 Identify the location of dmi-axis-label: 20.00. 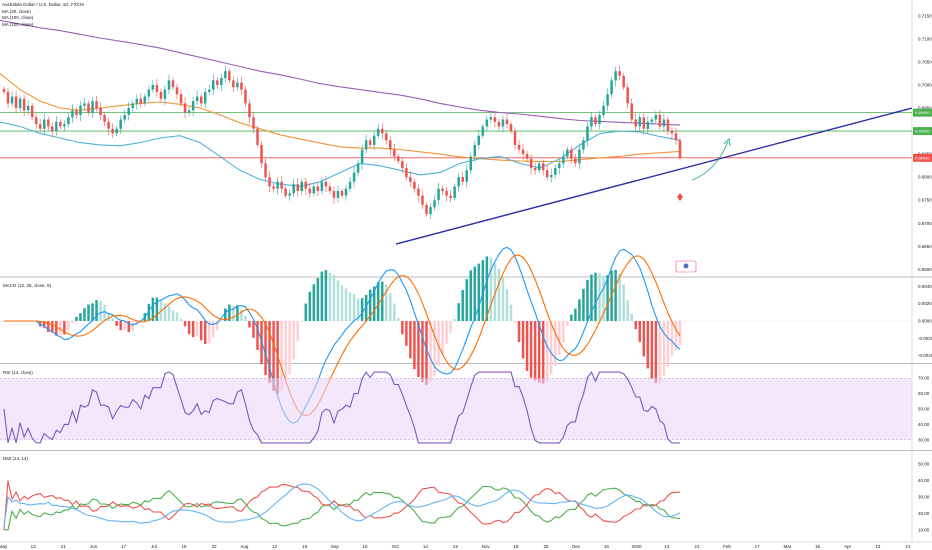
(924, 513).